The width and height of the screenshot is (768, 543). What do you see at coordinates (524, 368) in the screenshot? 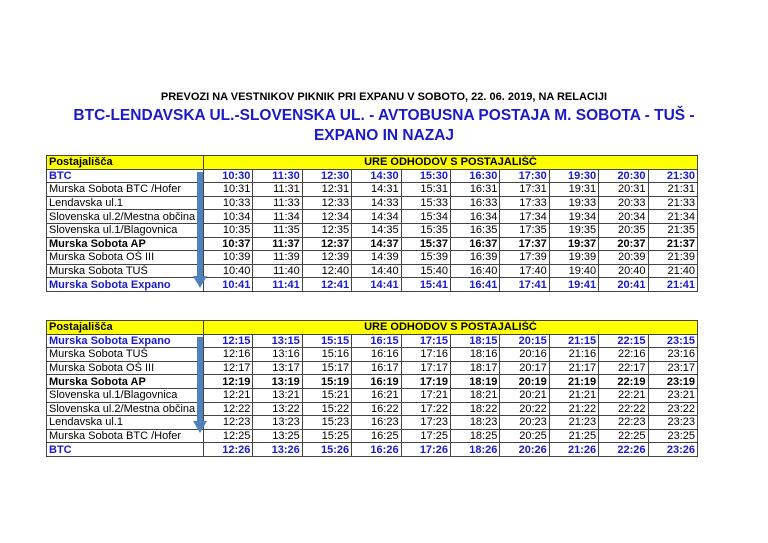
I see `departure-time: 20:17` at bounding box center [524, 368].